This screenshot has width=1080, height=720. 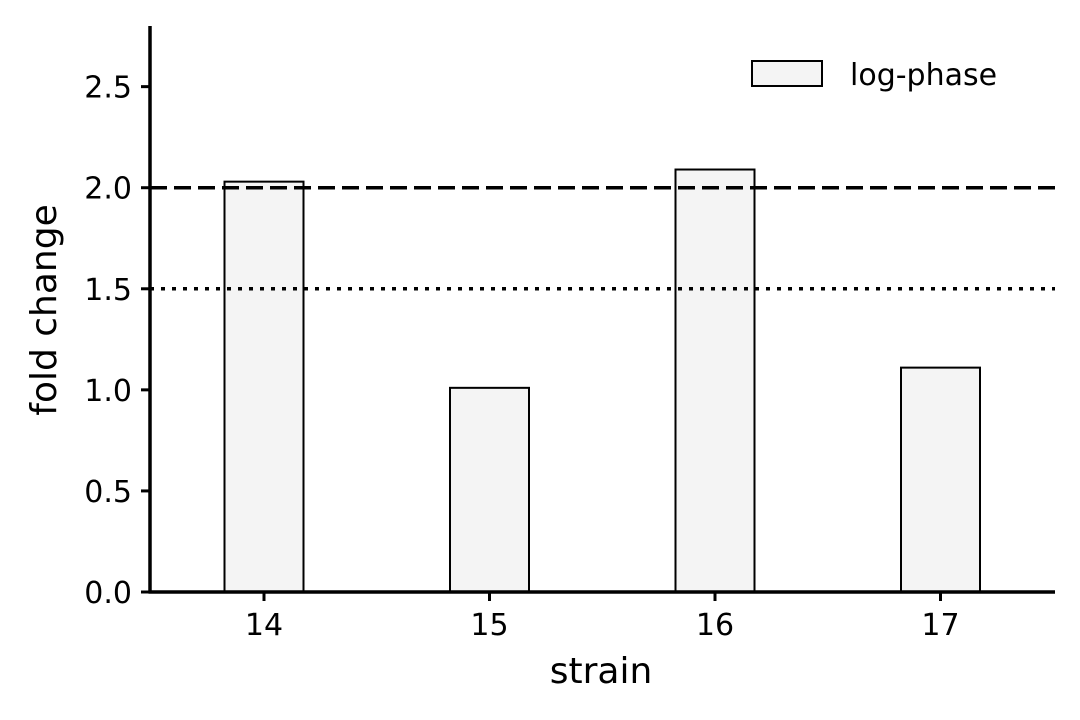 I want to click on x-tick-label: 16, so click(x=715, y=625).